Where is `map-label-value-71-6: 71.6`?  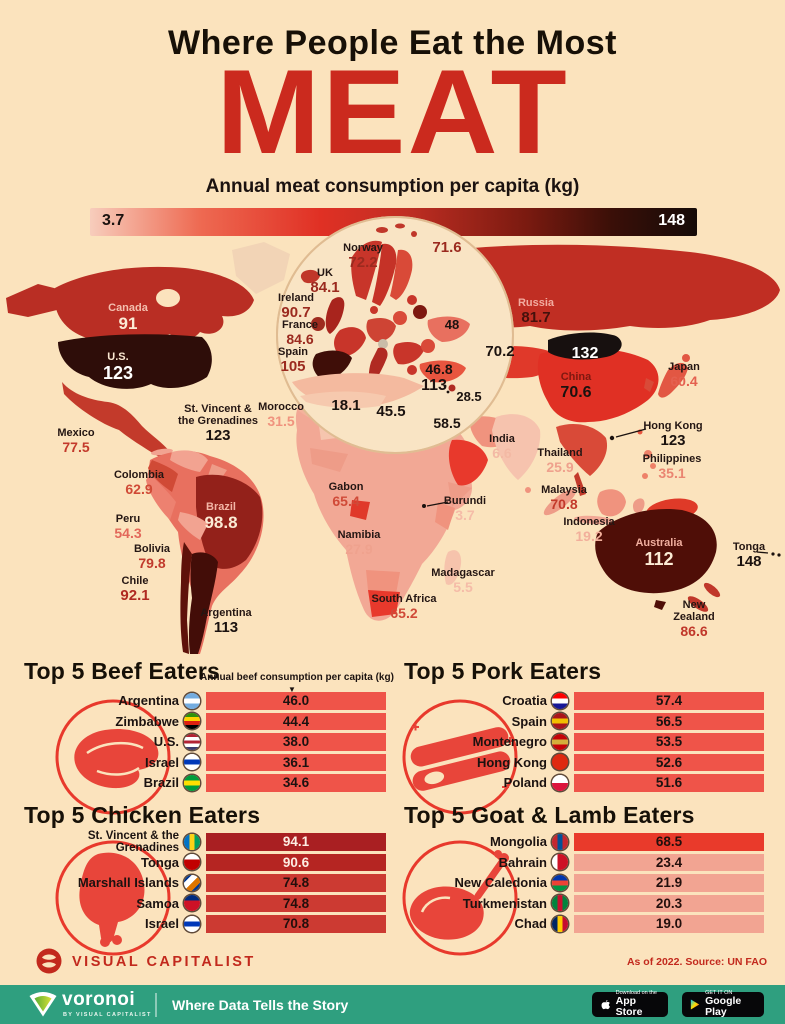
map-label-value-71-6: 71.6 is located at coordinates (447, 247).